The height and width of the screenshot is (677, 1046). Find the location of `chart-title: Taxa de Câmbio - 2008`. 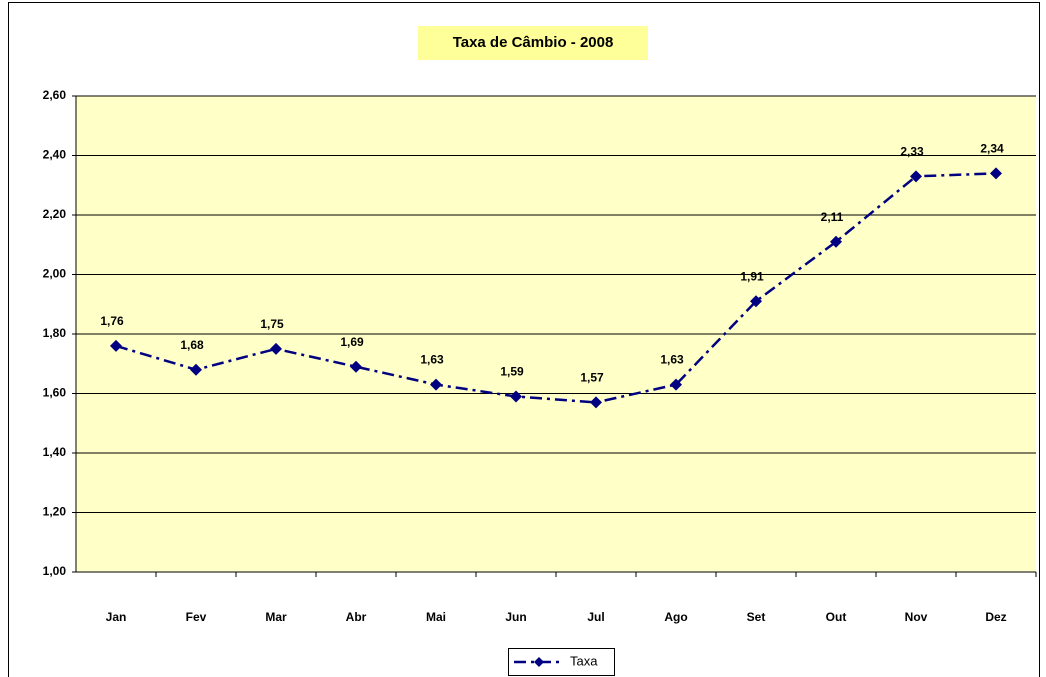

chart-title: Taxa de Câmbio - 2008 is located at coordinates (533, 42).